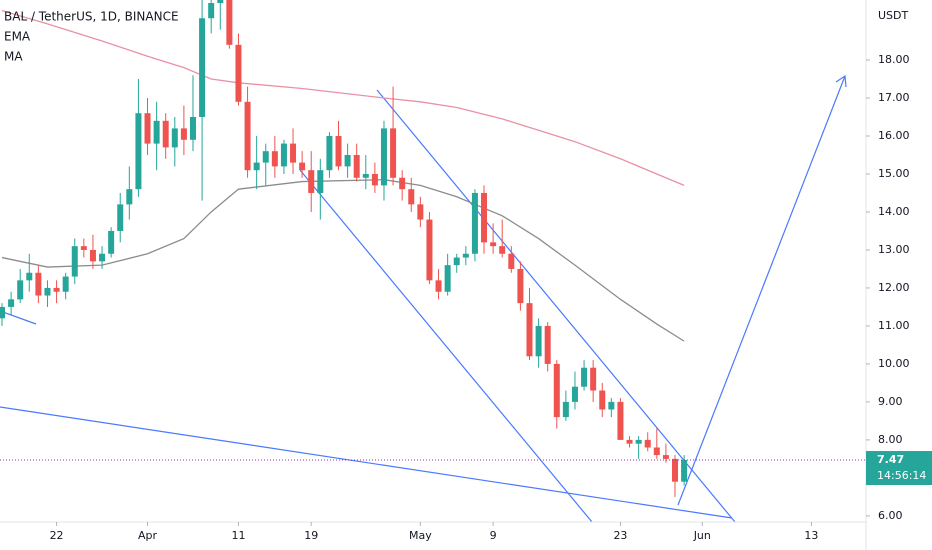 This screenshot has height=550, width=932. I want to click on y-tick-label: 15.00, so click(894, 173).